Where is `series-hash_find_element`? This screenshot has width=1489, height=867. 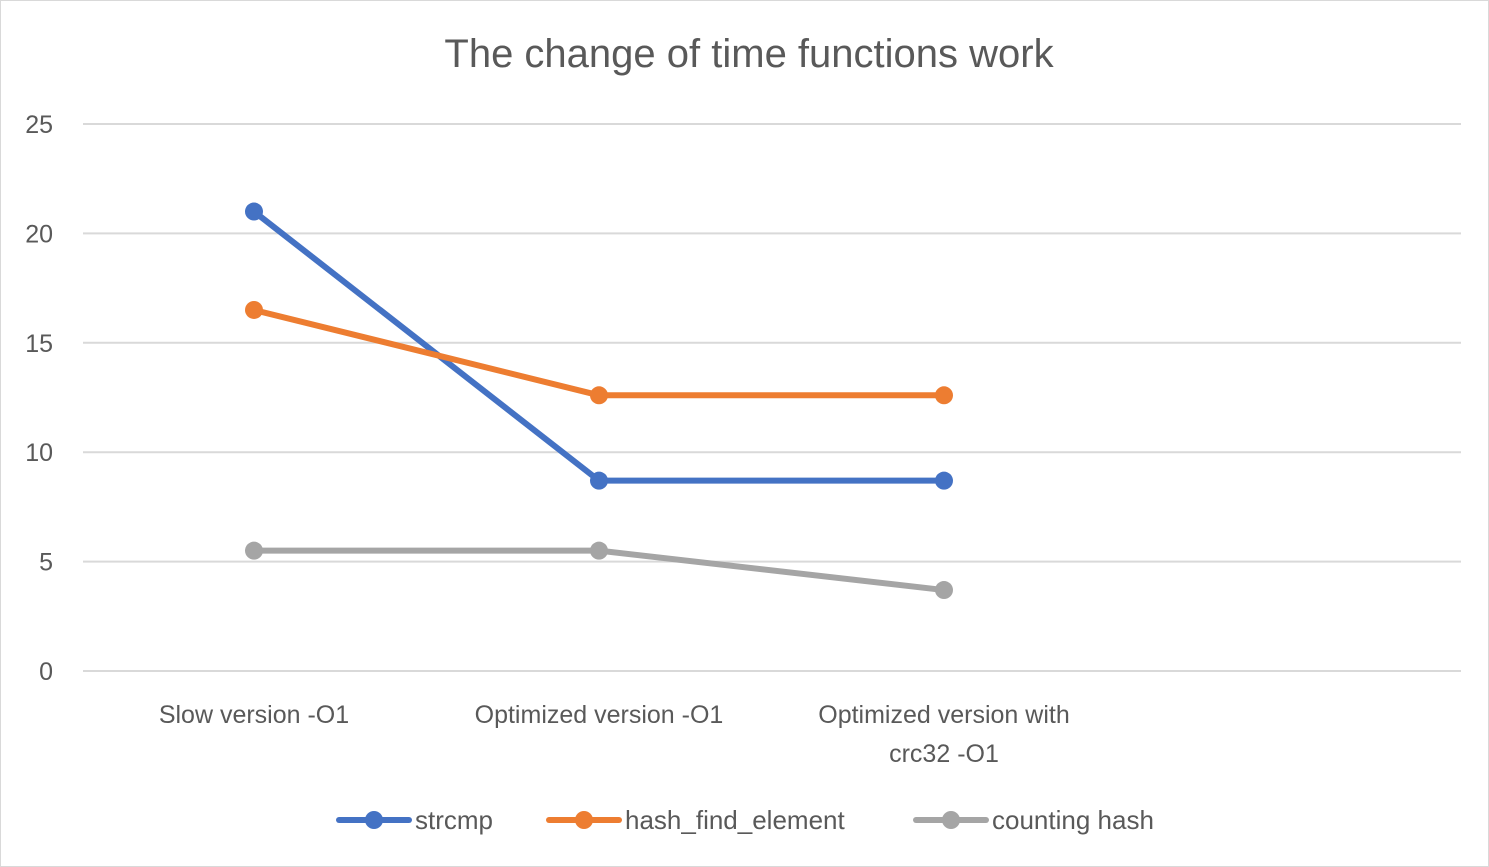 series-hash_find_element is located at coordinates (599, 352).